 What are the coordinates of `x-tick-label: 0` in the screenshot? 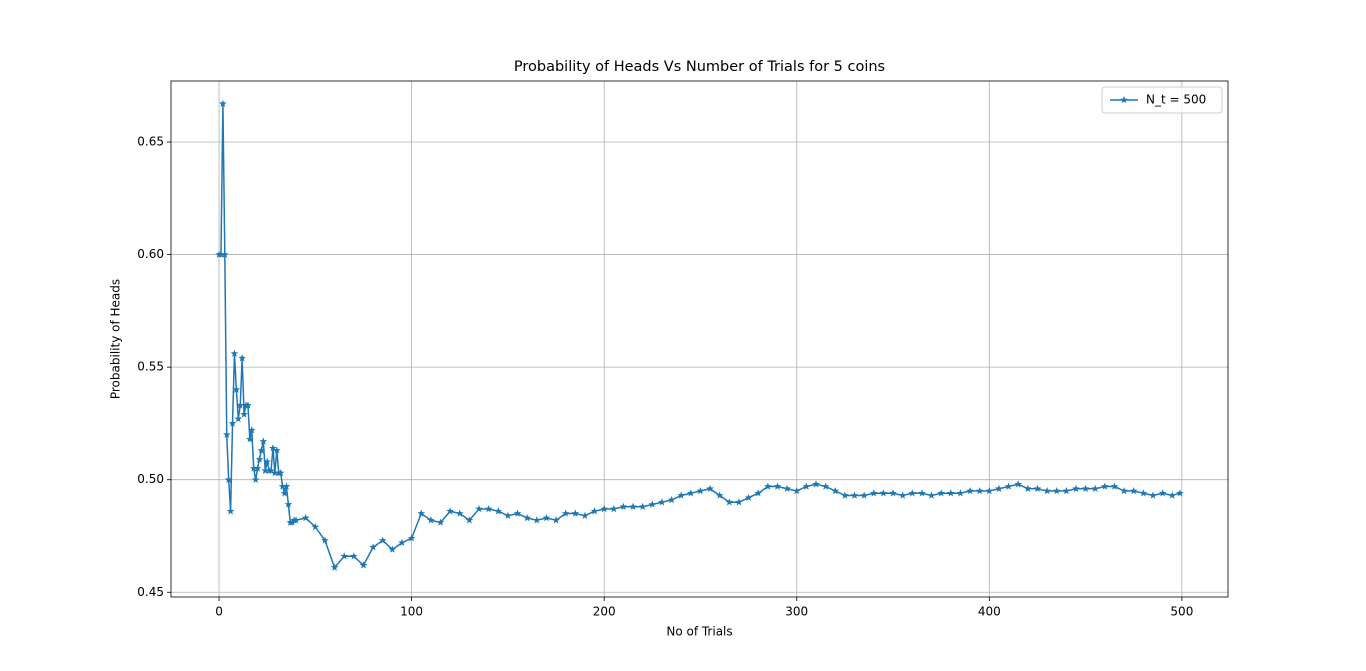 It's located at (219, 612).